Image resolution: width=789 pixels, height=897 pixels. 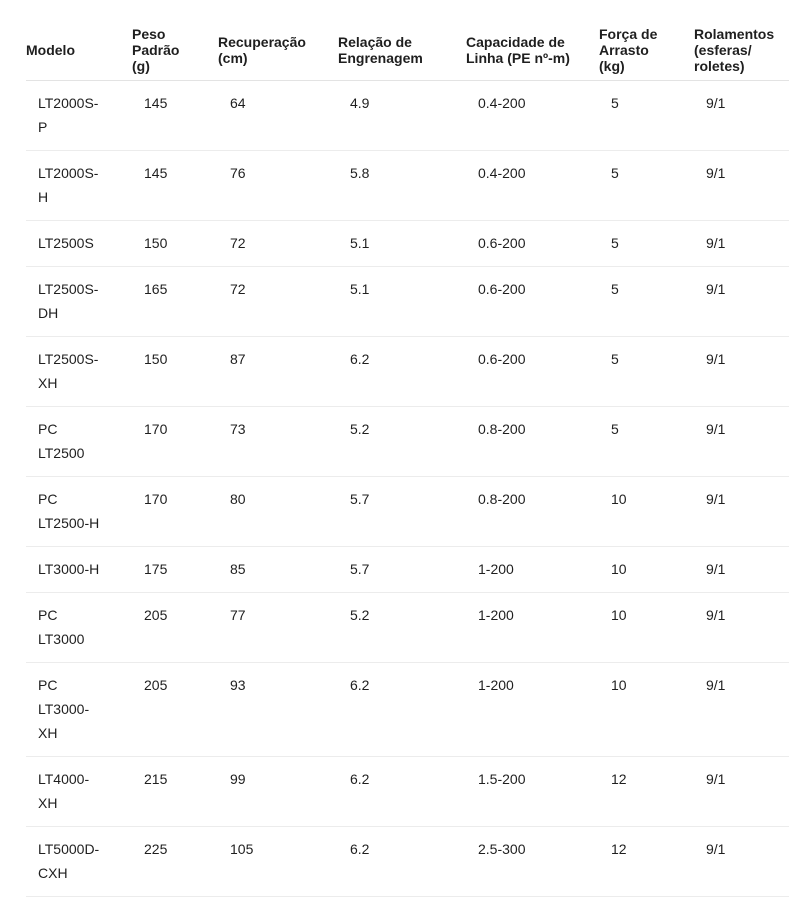 I want to click on cell-text: 72, so click(x=238, y=289).